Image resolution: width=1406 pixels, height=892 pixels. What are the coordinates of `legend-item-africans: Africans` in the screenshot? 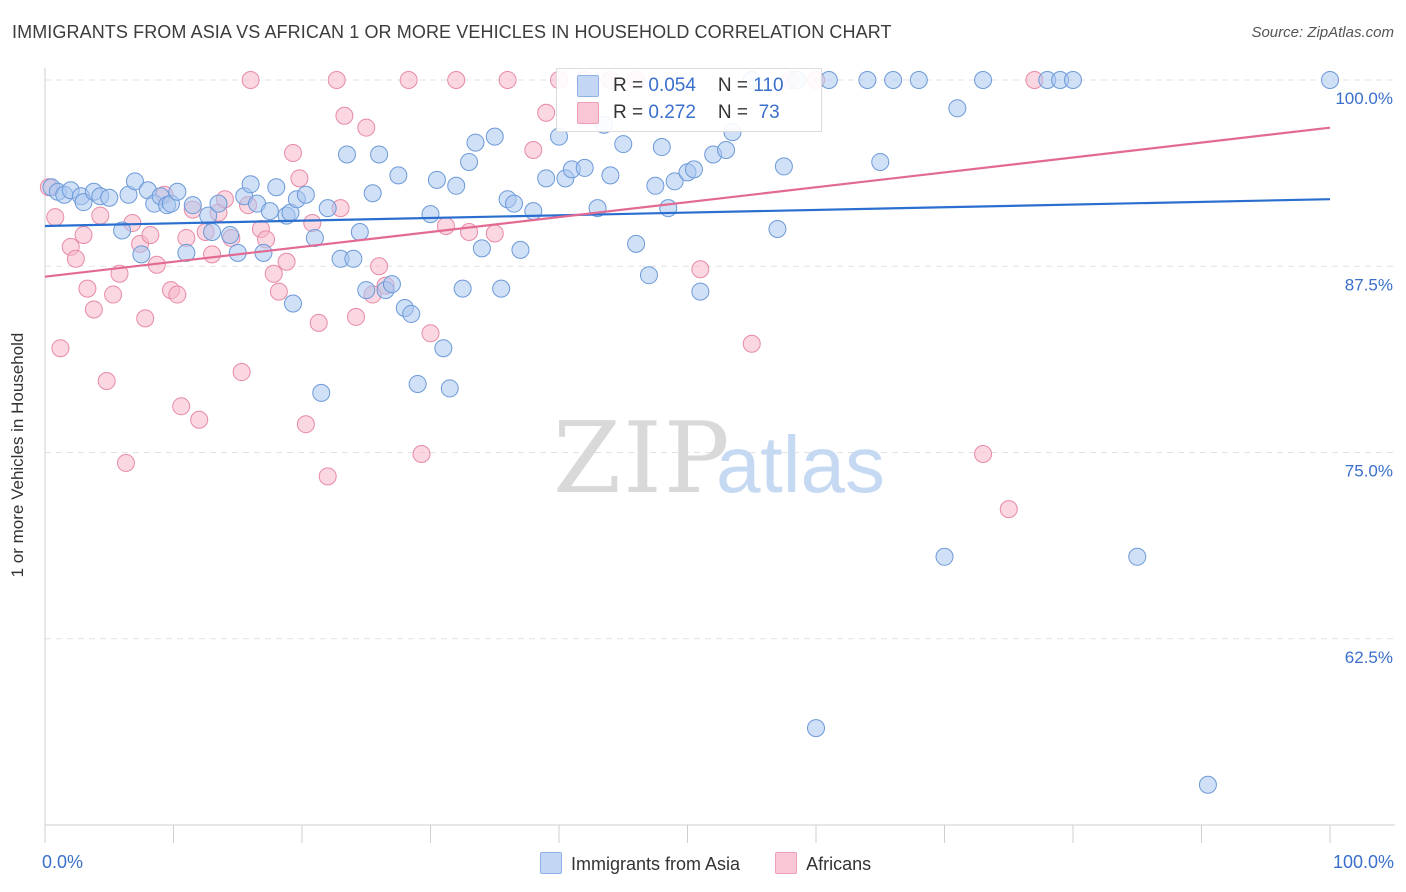 It's located at (823, 863).